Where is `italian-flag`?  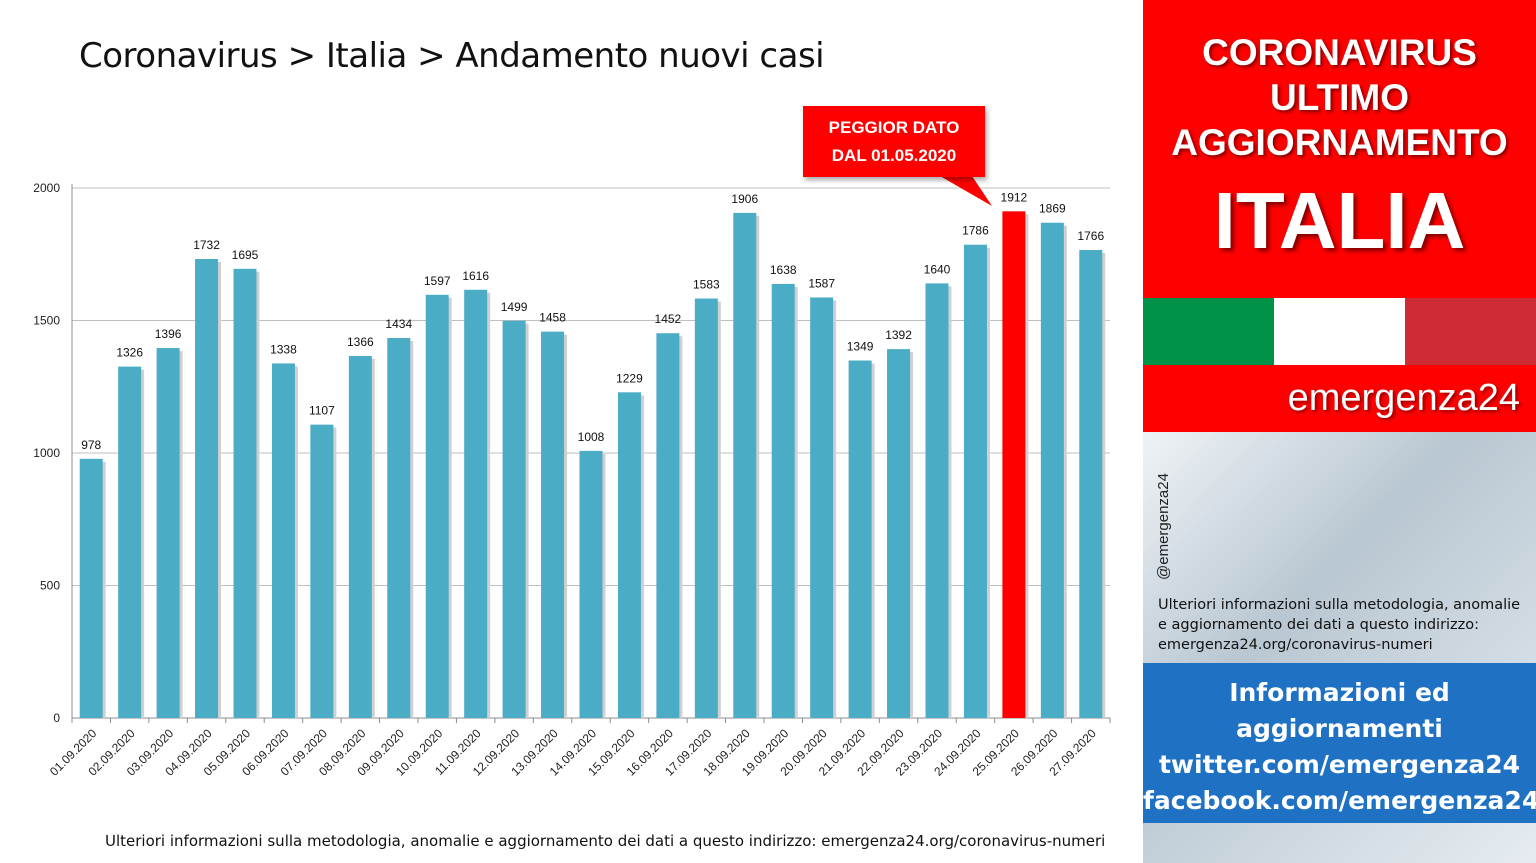 italian-flag is located at coordinates (1339, 331).